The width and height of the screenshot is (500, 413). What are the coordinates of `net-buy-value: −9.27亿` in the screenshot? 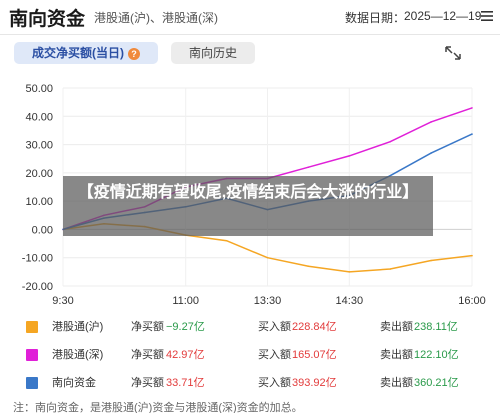 It's located at (185, 327).